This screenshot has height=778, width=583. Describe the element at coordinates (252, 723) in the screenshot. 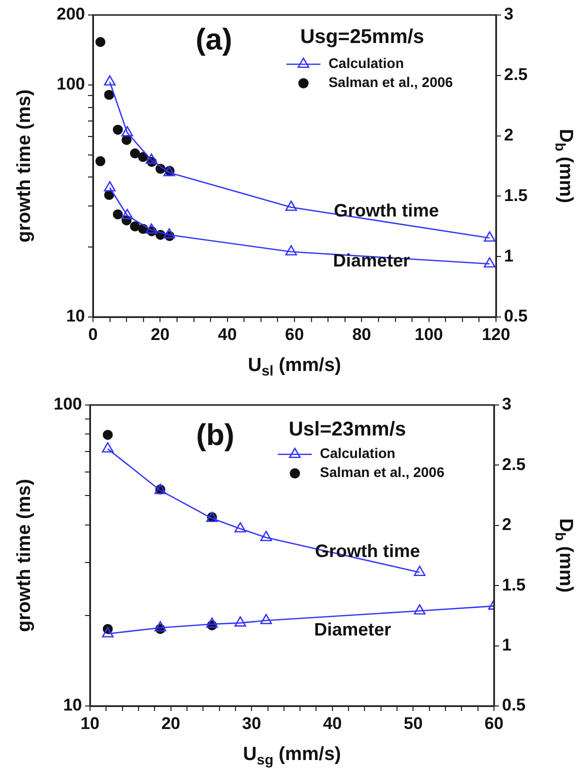

I see `x-tick-label: 30` at that location.